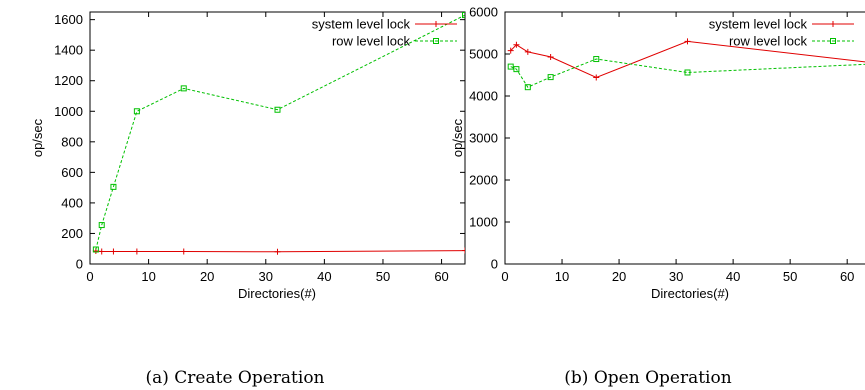  Describe the element at coordinates (72, 141) in the screenshot. I see `y-tick-label: 800` at that location.